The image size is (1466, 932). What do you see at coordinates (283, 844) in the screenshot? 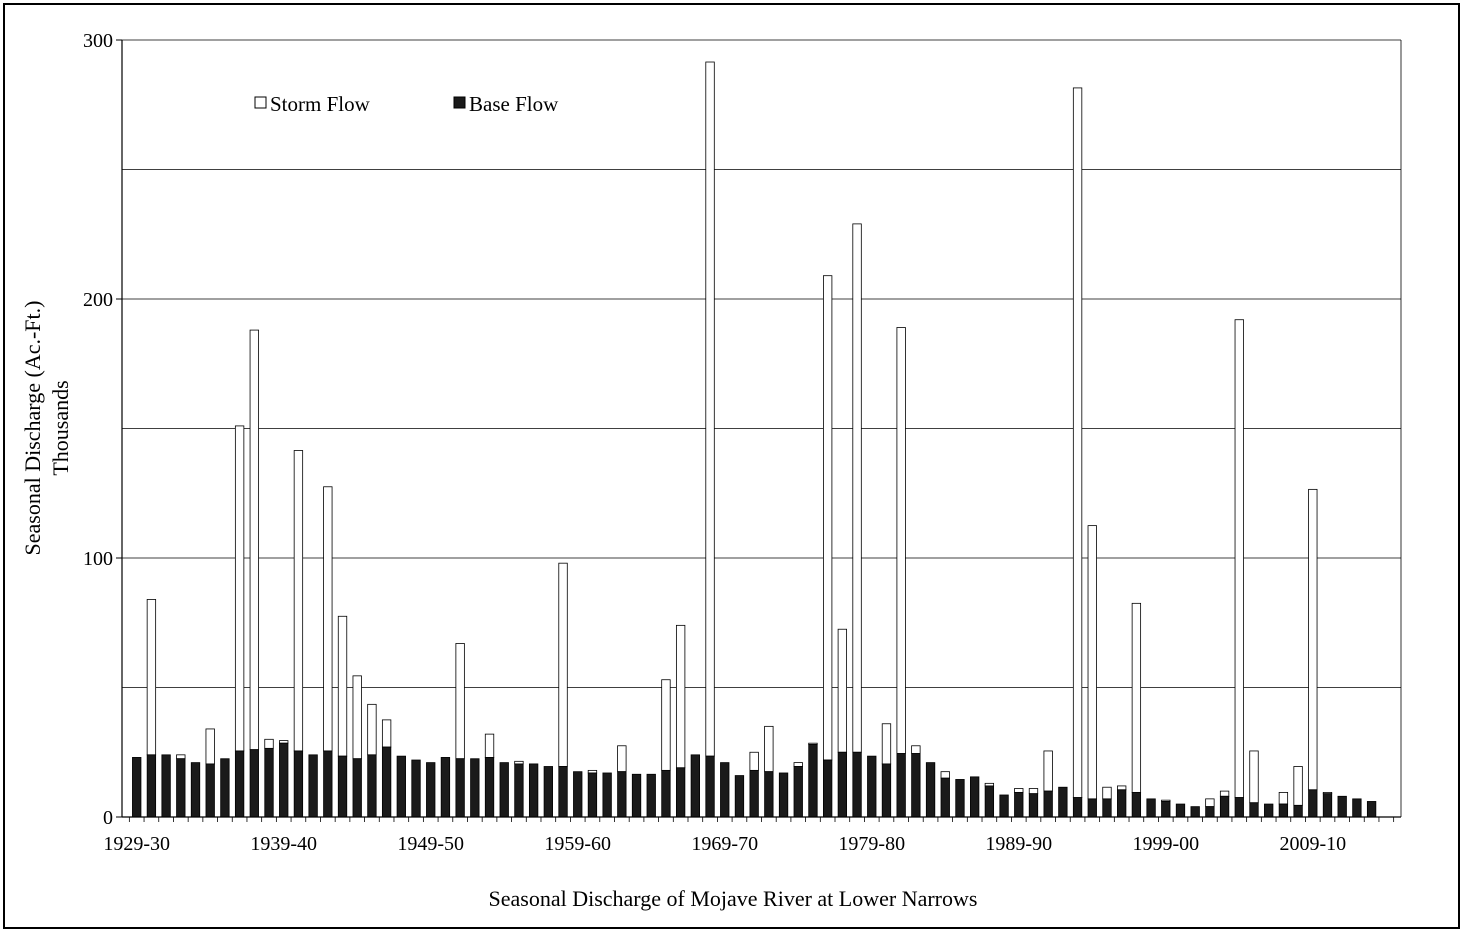
I see `x-tick-label-1939-40: 1939-40` at bounding box center [283, 844].